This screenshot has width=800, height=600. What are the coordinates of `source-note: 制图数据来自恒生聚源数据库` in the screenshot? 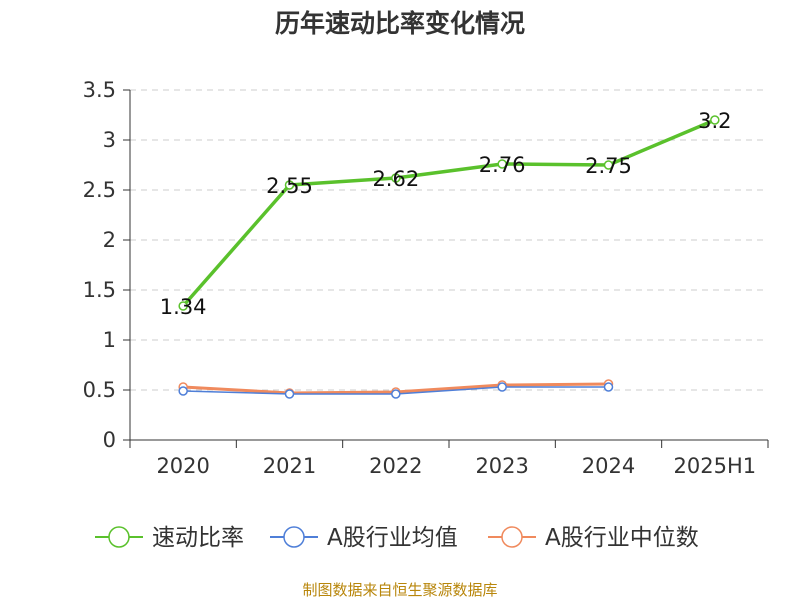 It's located at (399, 590).